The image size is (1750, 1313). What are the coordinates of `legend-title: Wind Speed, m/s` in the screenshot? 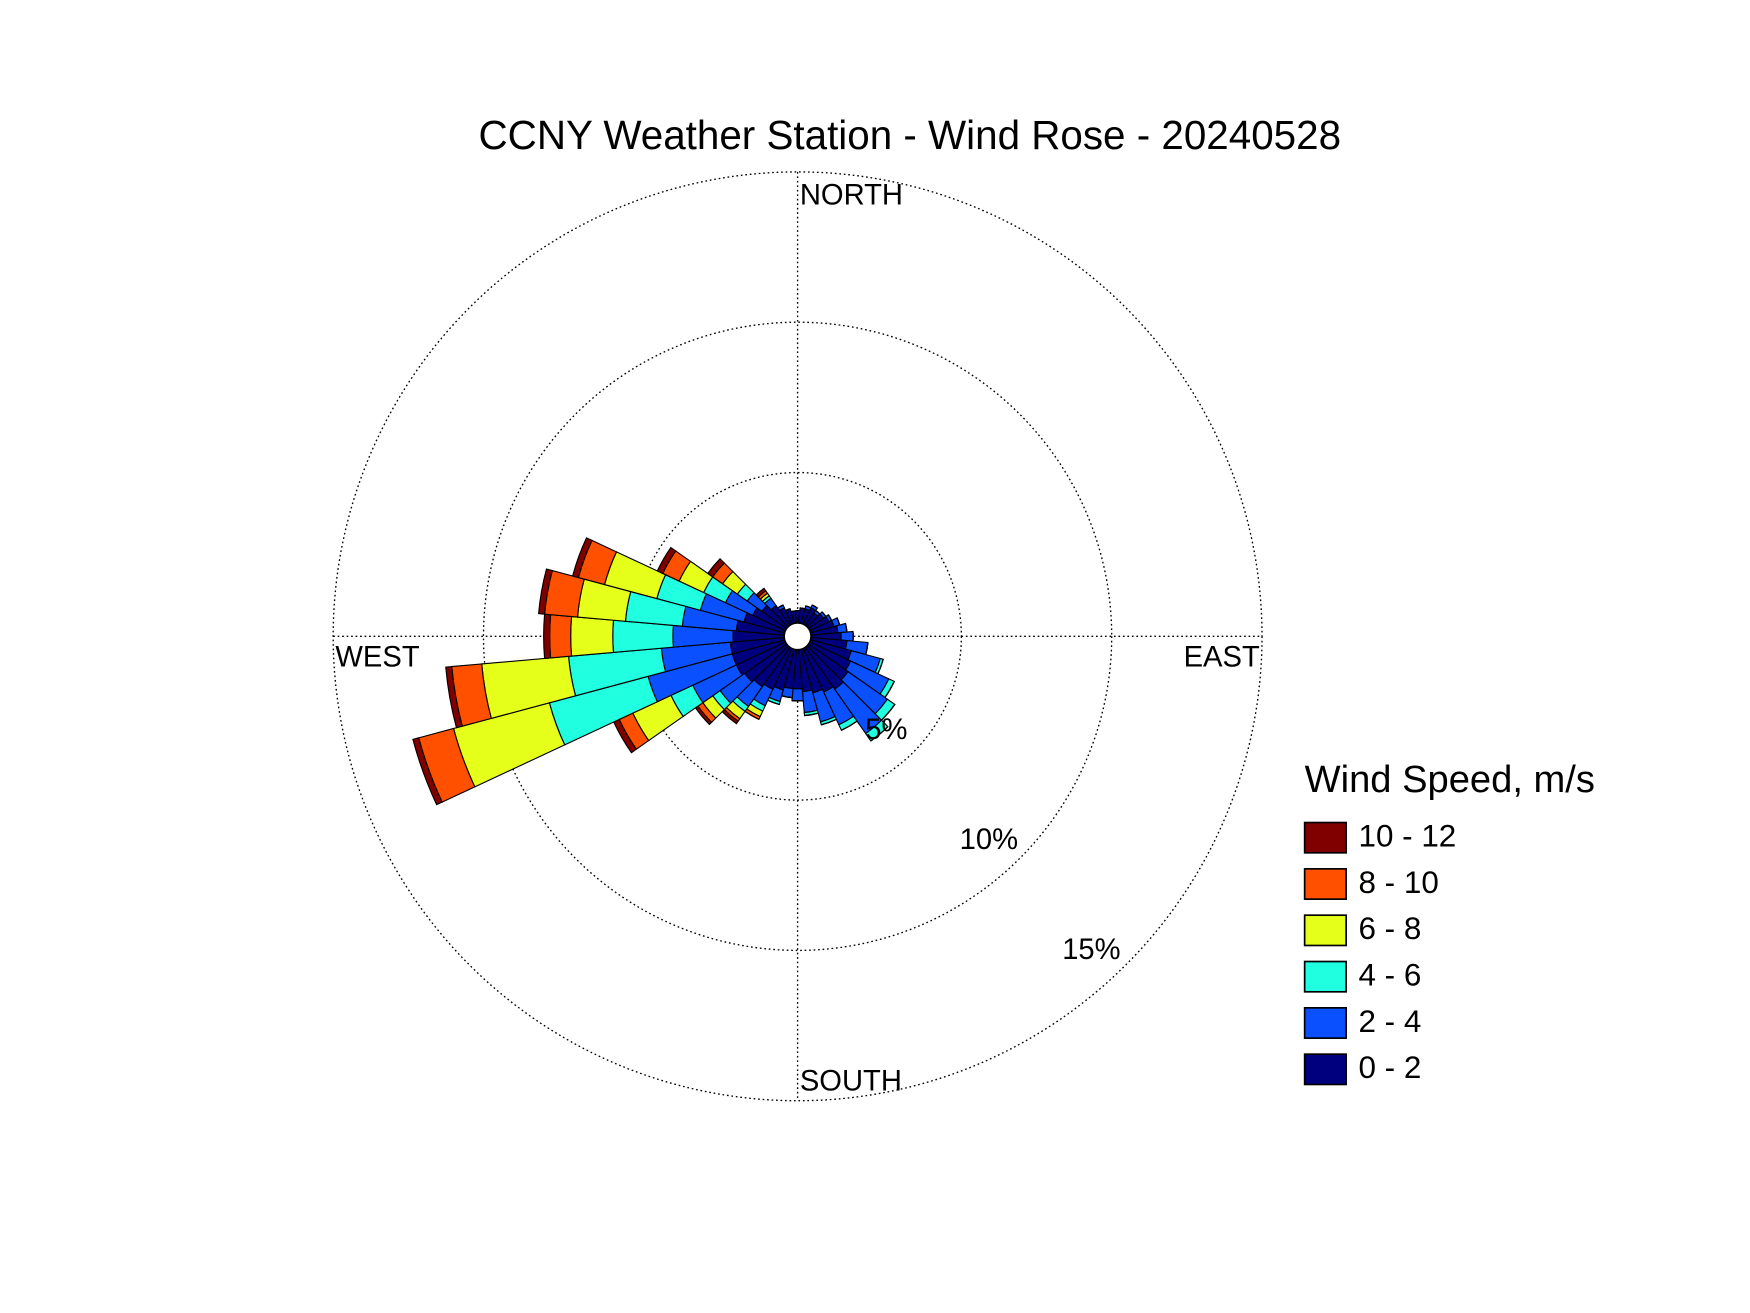 It's located at (1450, 779).